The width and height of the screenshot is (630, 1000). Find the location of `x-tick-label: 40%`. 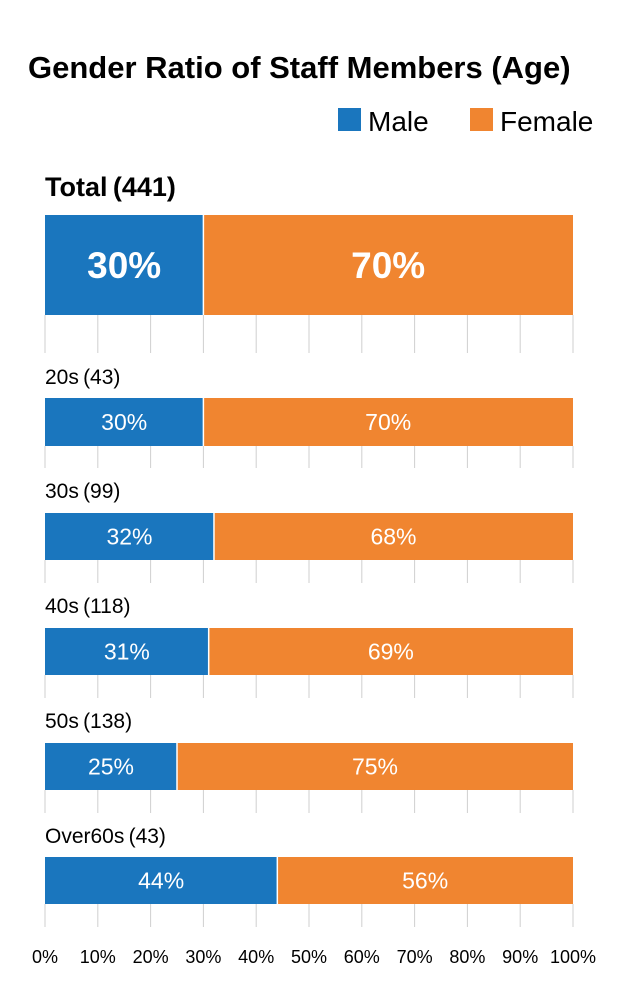

x-tick-label: 40% is located at coordinates (256, 957).